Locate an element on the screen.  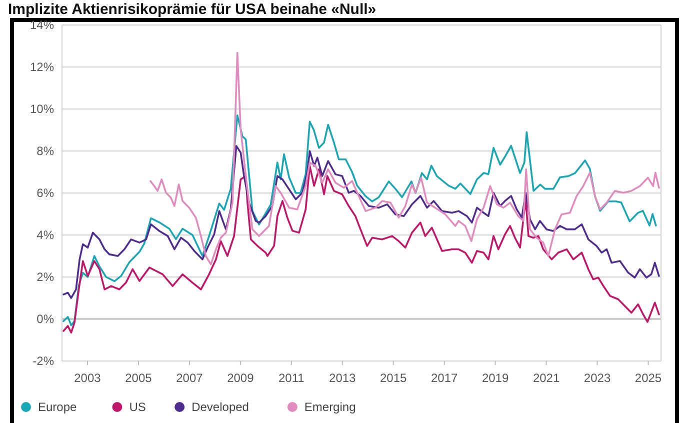
y-tick-label: 10% is located at coordinates (42, 109).